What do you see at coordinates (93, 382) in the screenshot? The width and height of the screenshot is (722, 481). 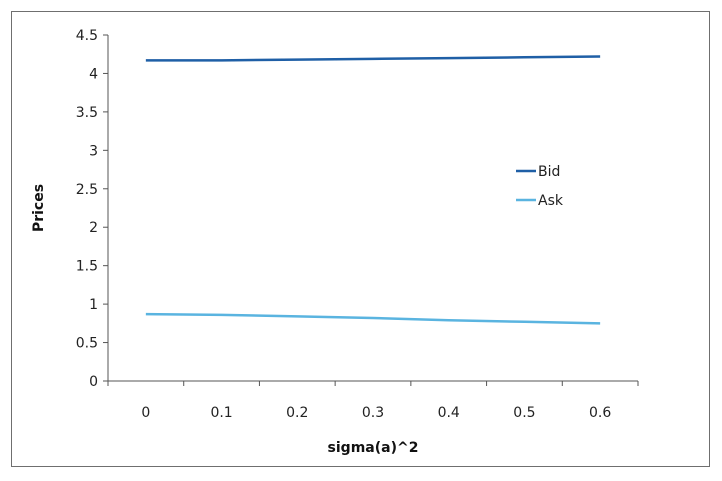 I see `y-tick-label: 0` at bounding box center [93, 382].